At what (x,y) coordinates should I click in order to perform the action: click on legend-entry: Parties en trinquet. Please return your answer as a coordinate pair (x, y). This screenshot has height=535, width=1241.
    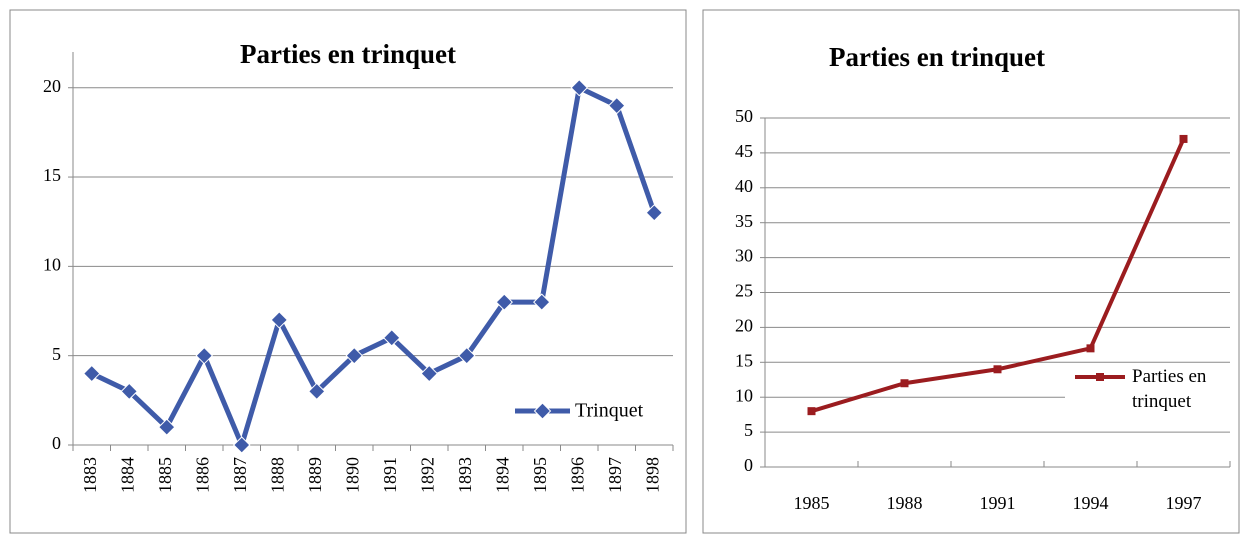
    Looking at the image, I should click on (1169, 389).